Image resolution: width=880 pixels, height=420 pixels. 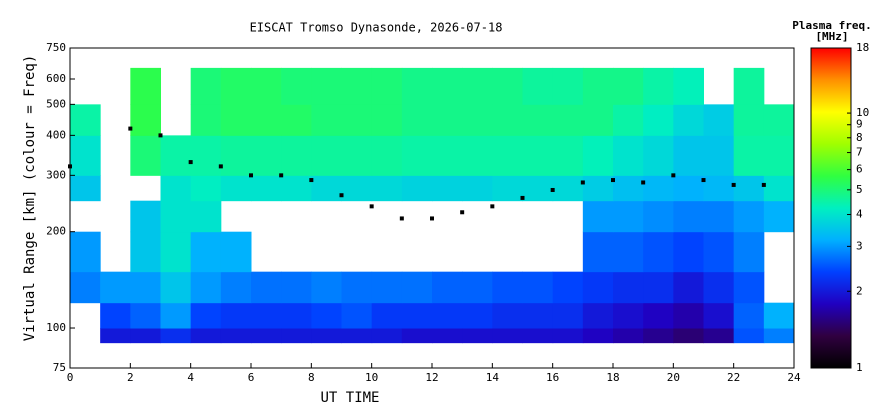 I want to click on x-tick-label: 6, so click(x=251, y=377).